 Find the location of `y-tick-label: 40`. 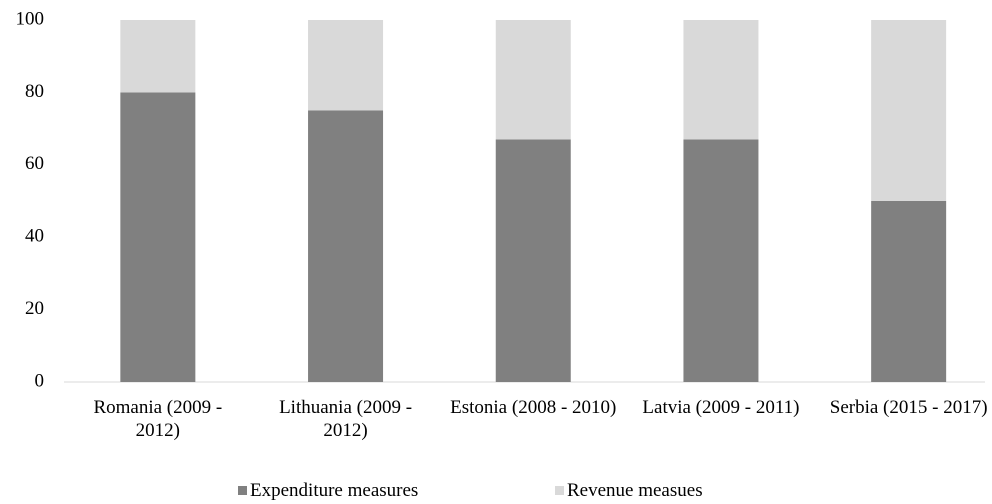

y-tick-label: 40 is located at coordinates (34, 236).